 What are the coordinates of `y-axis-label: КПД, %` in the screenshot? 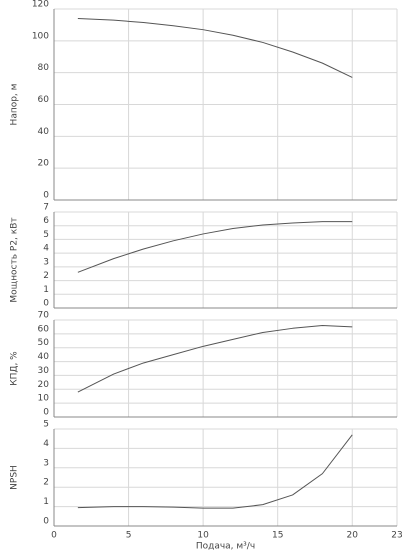 It's located at (15, 368).